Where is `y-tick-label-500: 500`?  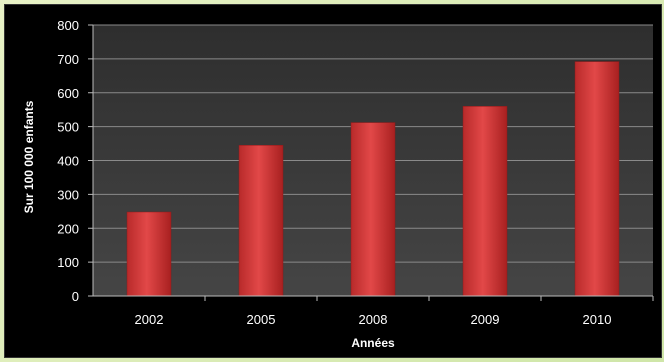 y-tick-label-500: 500 is located at coordinates (68, 127).